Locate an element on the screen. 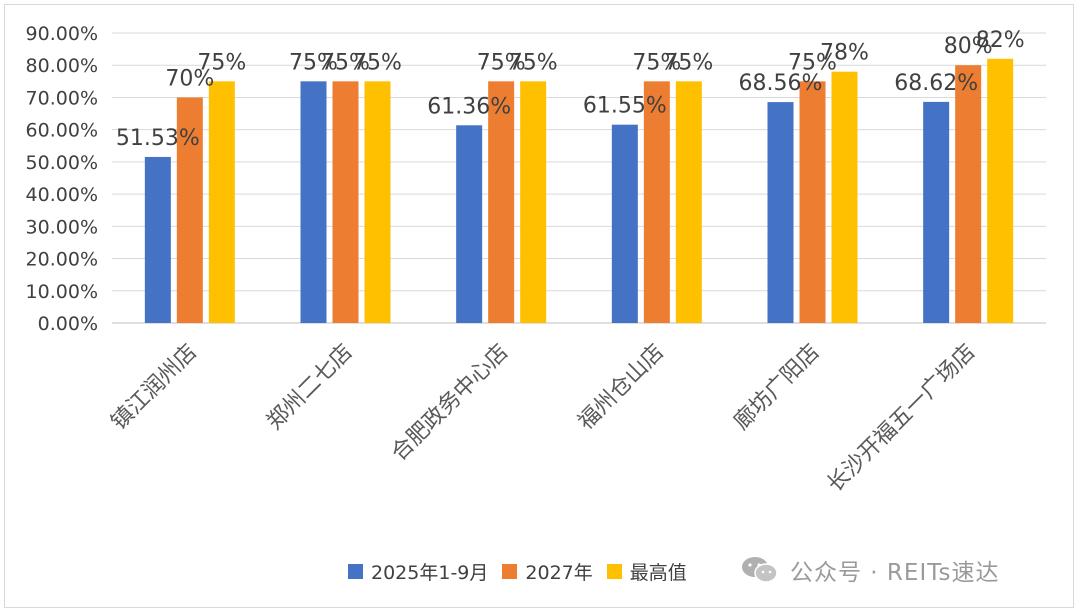 The width and height of the screenshot is (1080, 614). legend-item-series-3: 最高值 is located at coordinates (646, 571).